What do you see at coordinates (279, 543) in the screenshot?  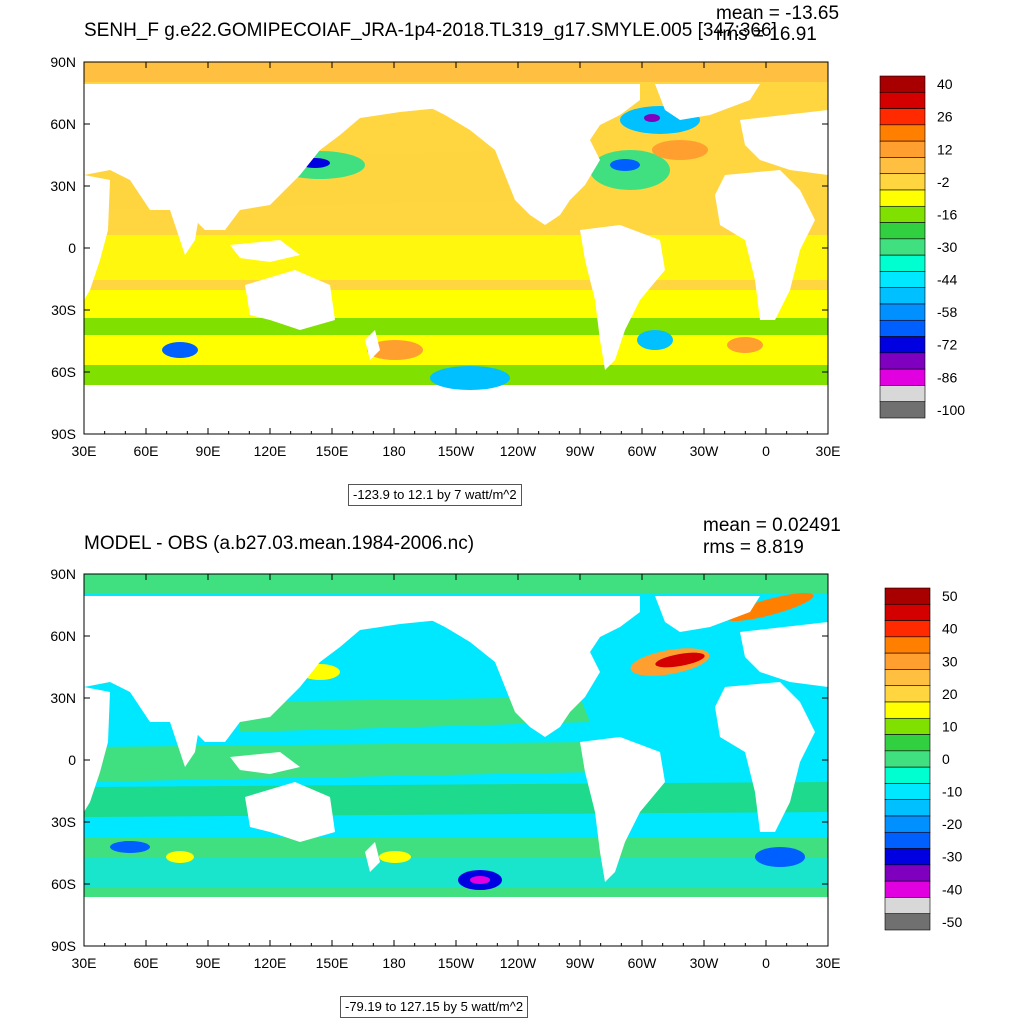 I see `bottom-title: MODEL - OBS (a.b27.03.mean.1984-2006.nc)` at bounding box center [279, 543].